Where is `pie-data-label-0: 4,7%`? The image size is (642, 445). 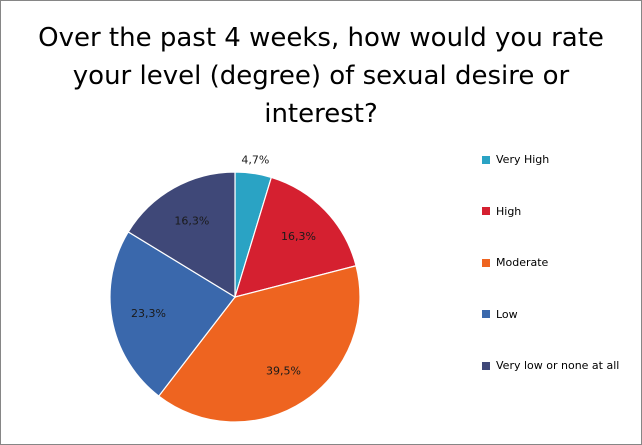 pie-data-label-0: 4,7% is located at coordinates (255, 160).